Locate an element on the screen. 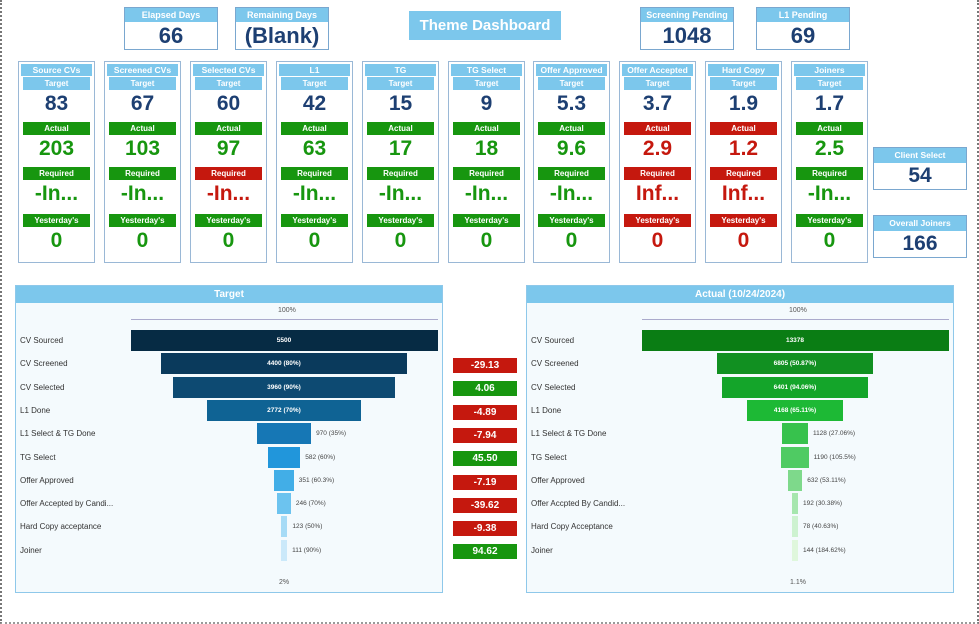  funnel-category-label: Joiner is located at coordinates (542, 550).